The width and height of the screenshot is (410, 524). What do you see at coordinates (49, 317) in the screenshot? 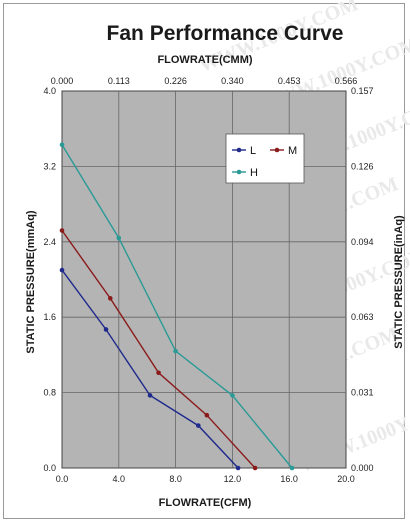
I see `y-tick-label: 1.6` at bounding box center [49, 317].